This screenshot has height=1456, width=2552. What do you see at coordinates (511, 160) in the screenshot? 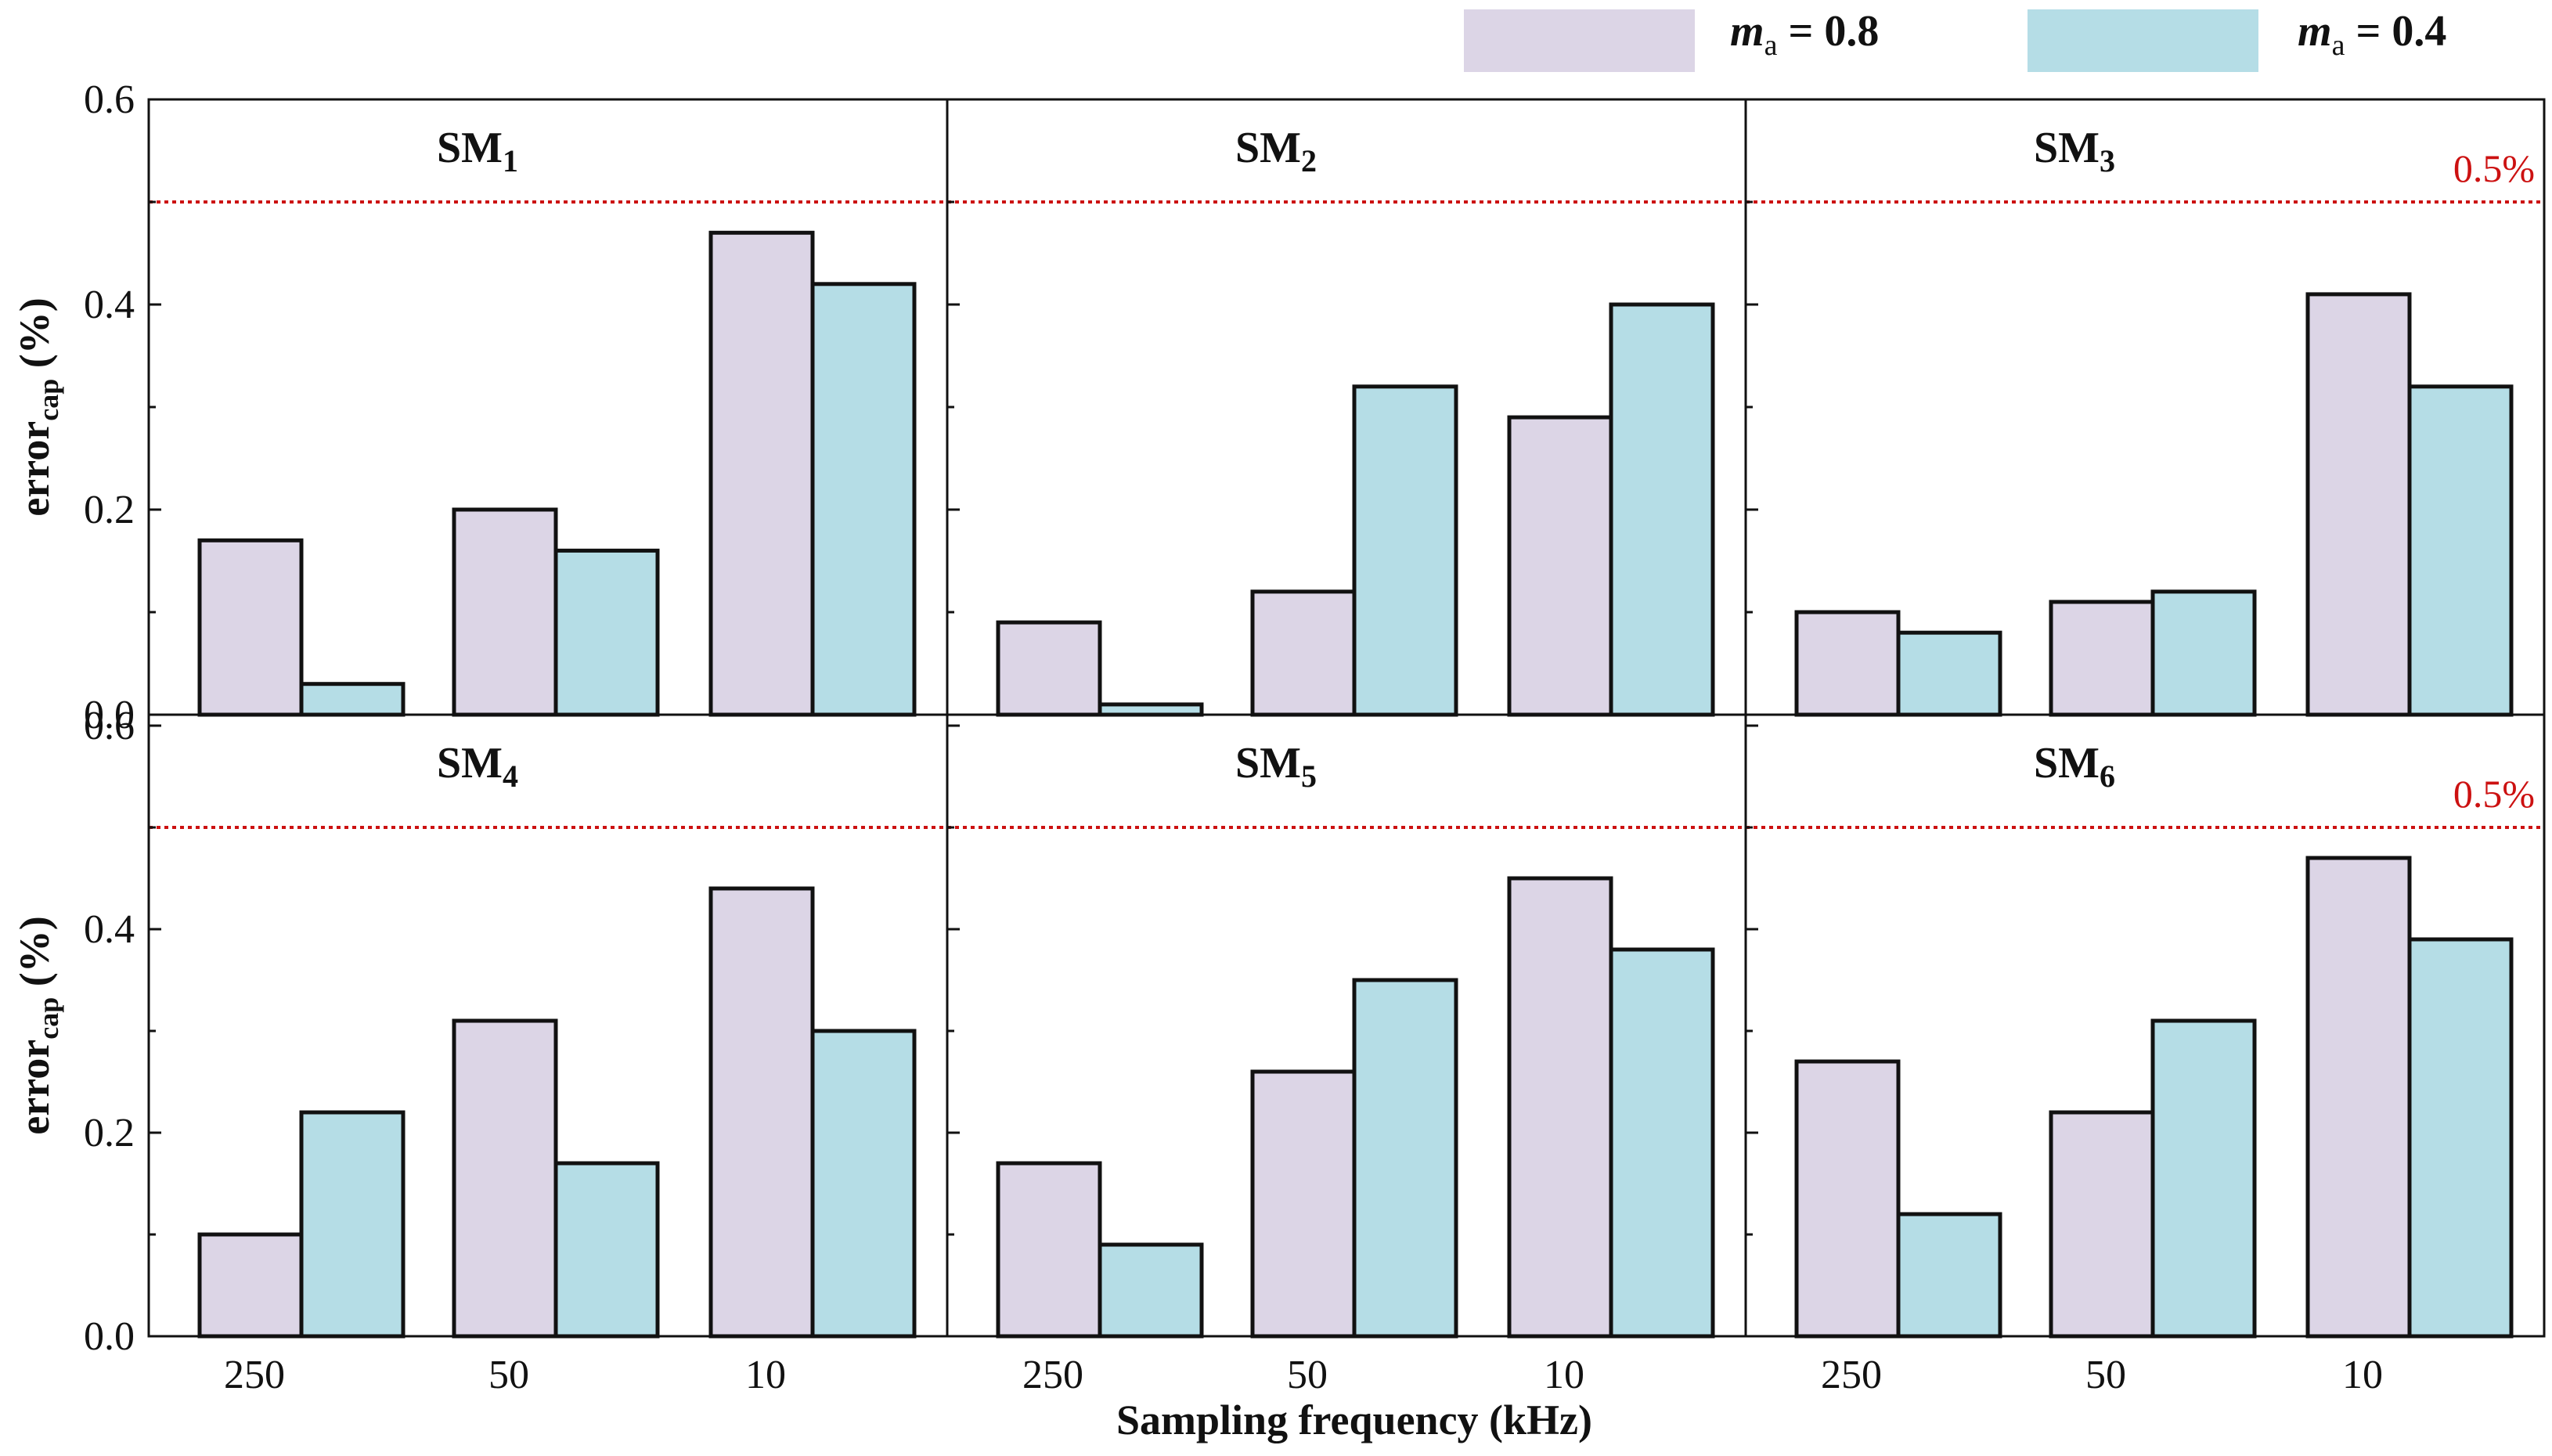
I see `panel-title-sub: 1` at bounding box center [511, 160].